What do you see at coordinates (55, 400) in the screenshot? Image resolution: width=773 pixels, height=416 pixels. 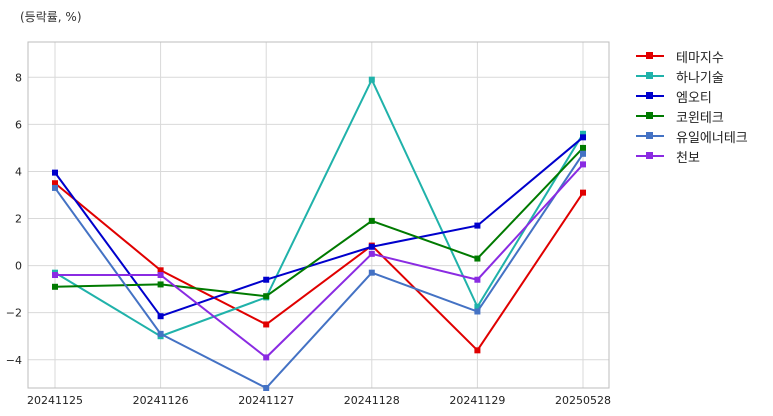 I see `x-tick-label: 20241125` at bounding box center [55, 400].